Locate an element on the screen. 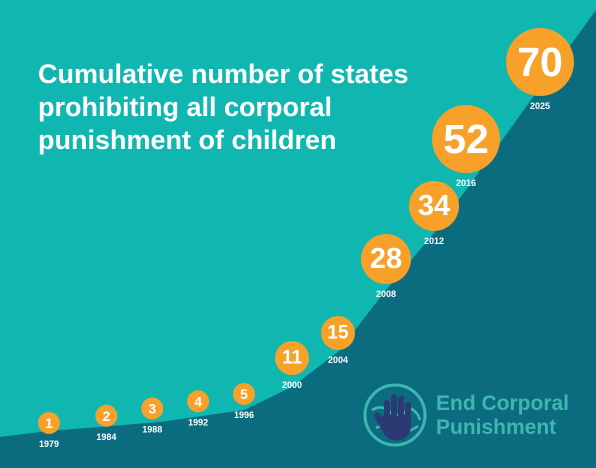 The image size is (596, 468). year-label-1984: 1984 is located at coordinates (106, 437).